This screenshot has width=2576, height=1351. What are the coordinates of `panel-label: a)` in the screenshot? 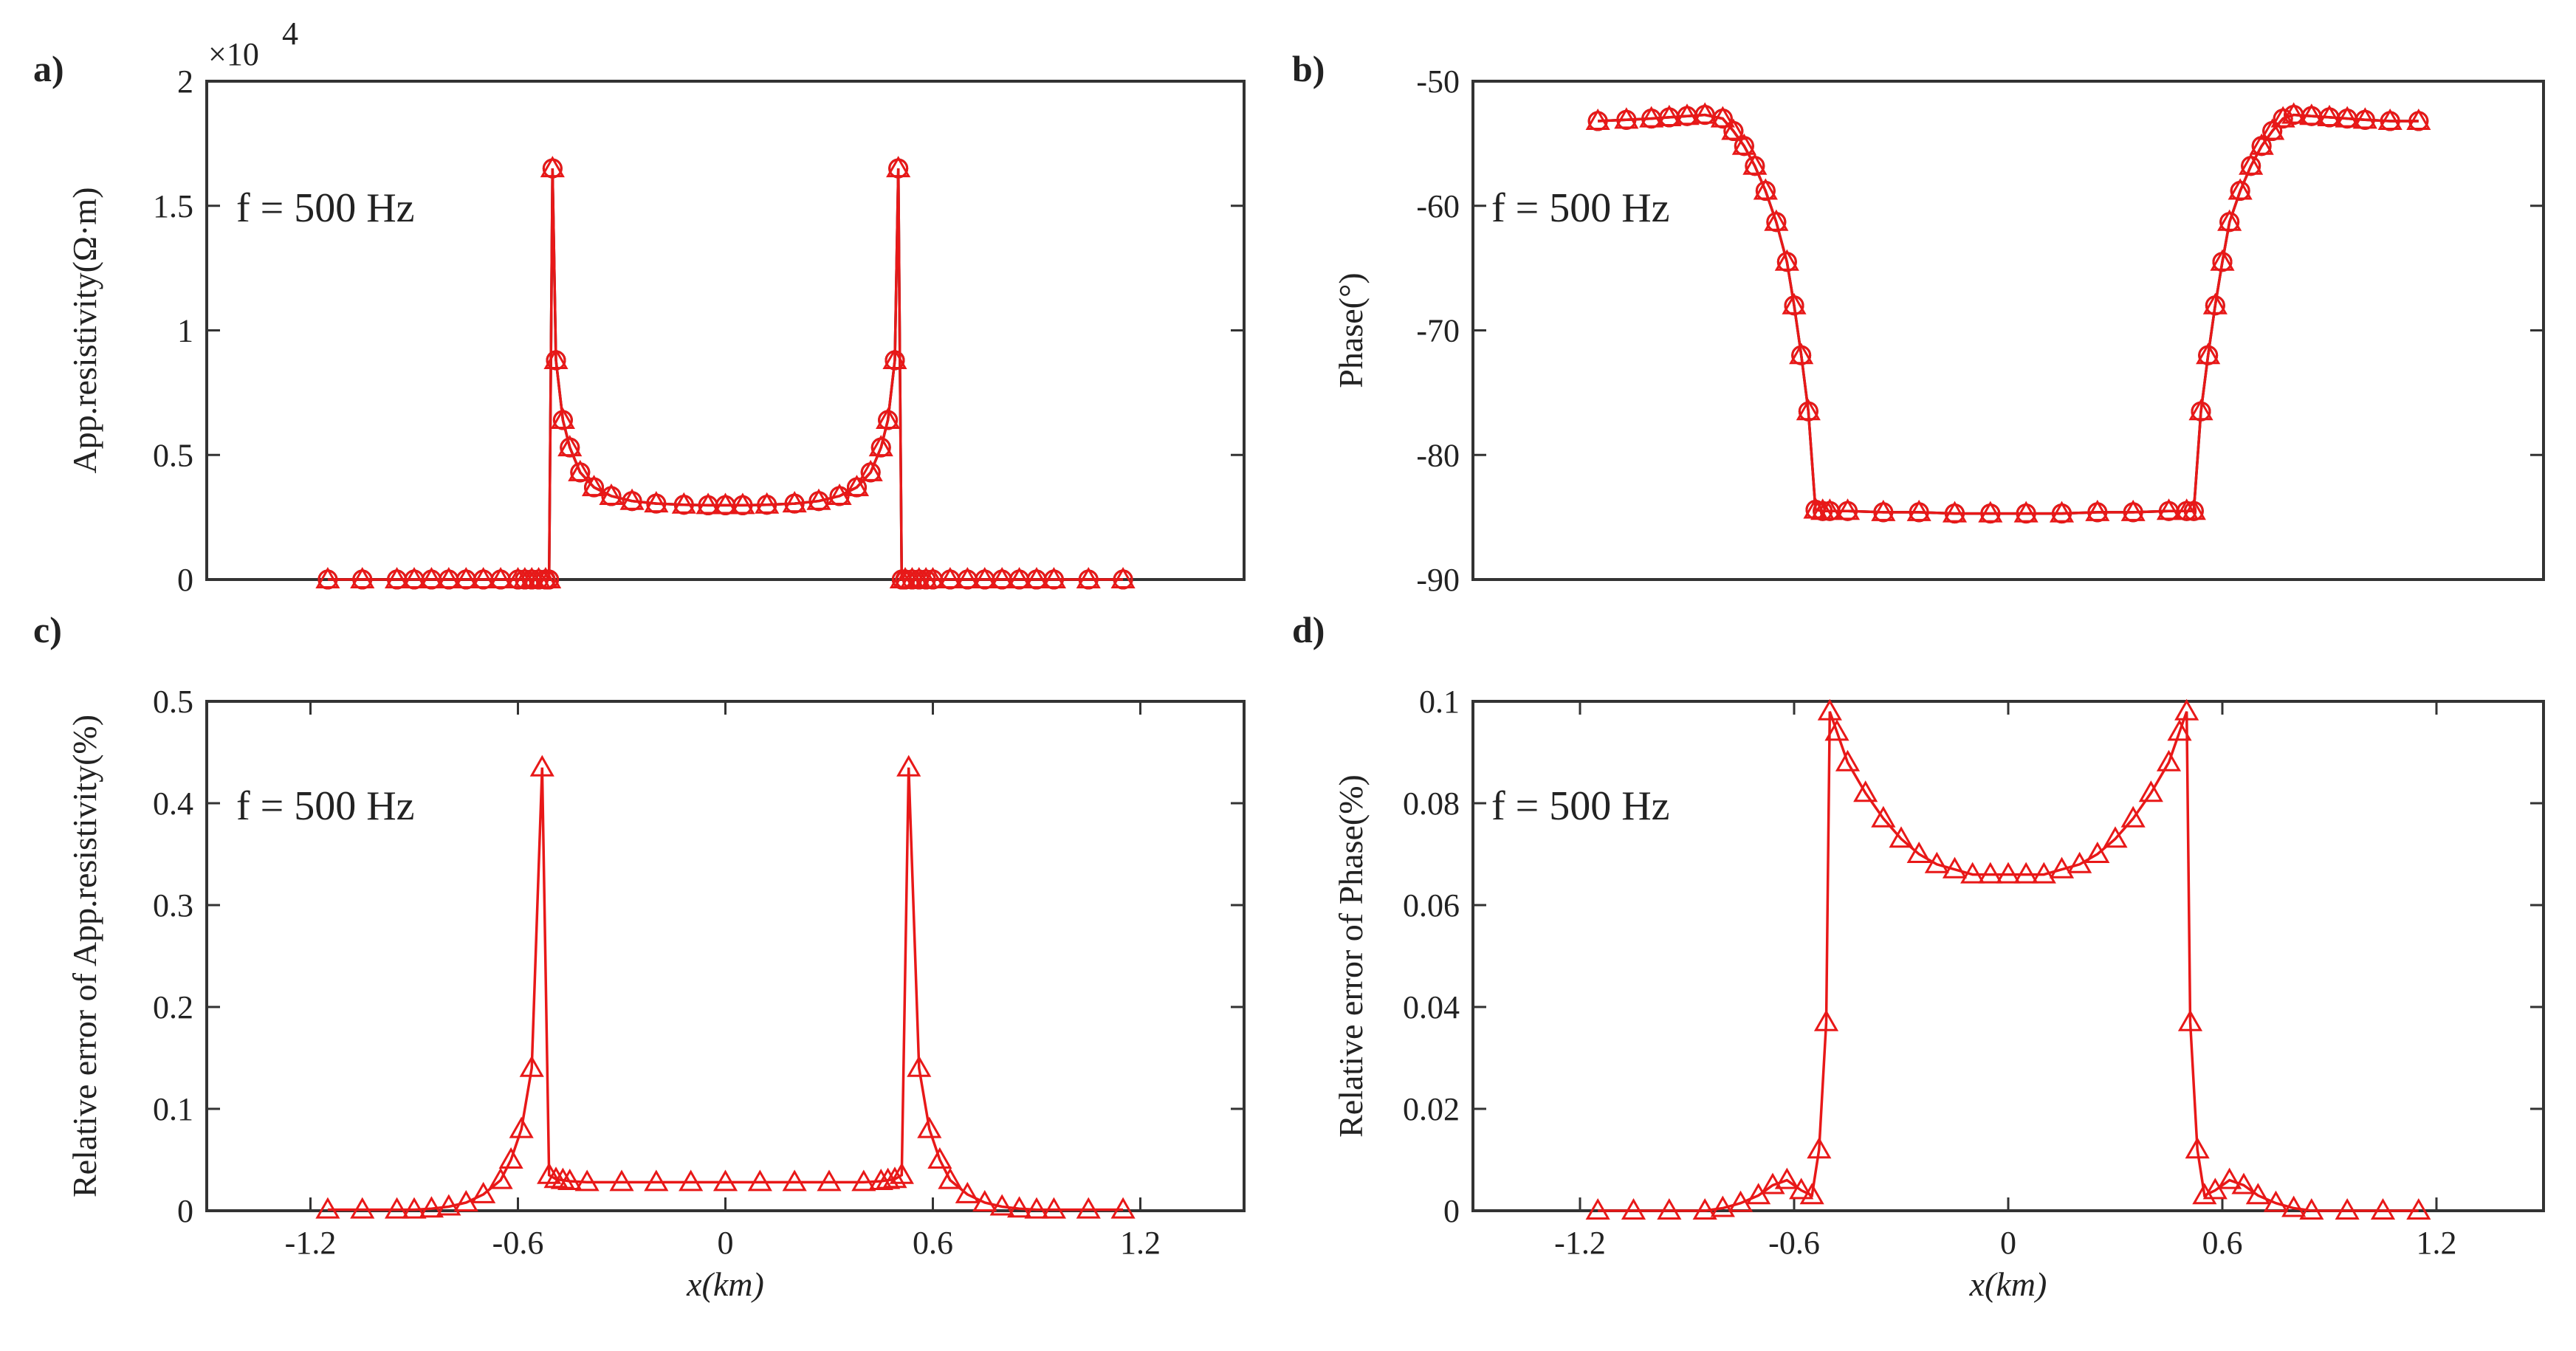 It's located at (48, 68).